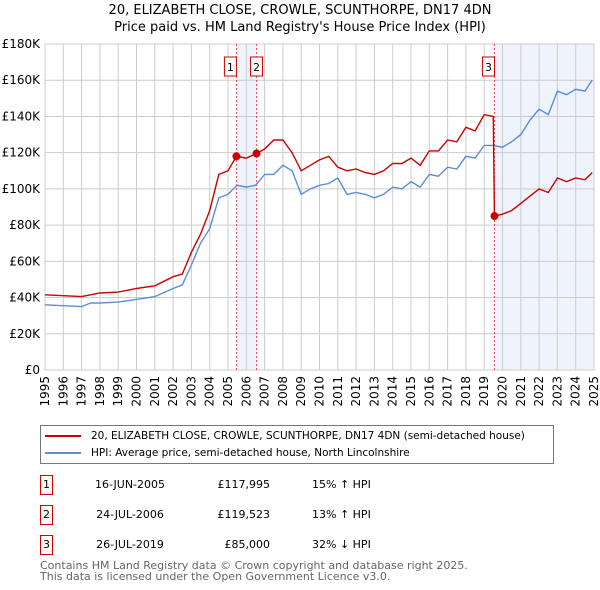 Image resolution: width=600 pixels, height=590 pixels. What do you see at coordinates (22, 80) in the screenshot?
I see `y-tick-label: £160K` at bounding box center [22, 80].